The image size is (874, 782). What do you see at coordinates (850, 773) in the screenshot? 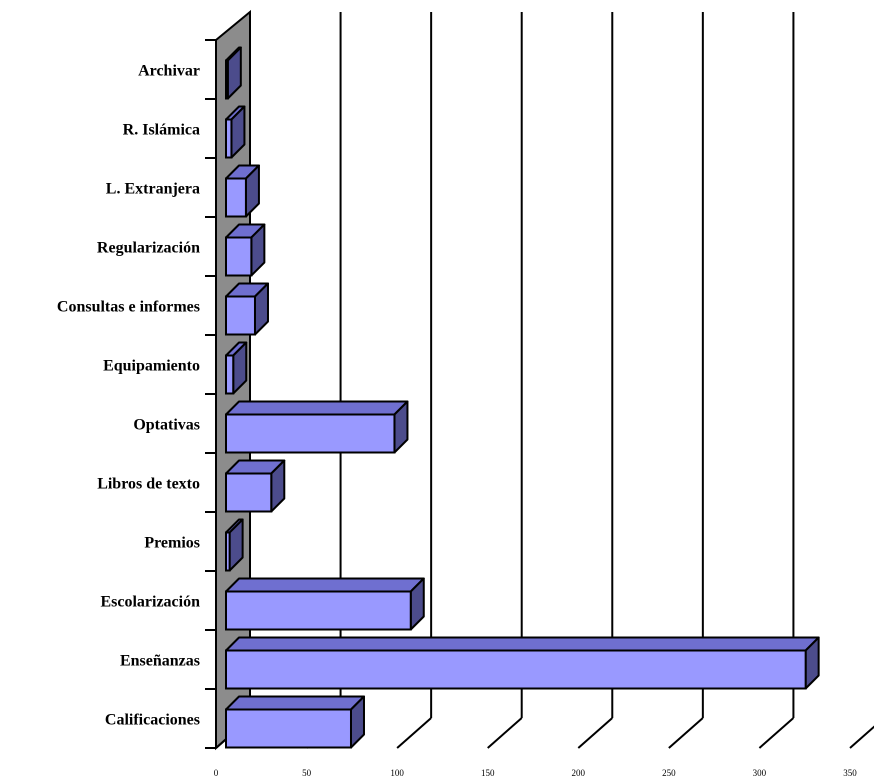
I see `x-tick-label: 350` at bounding box center [850, 773].